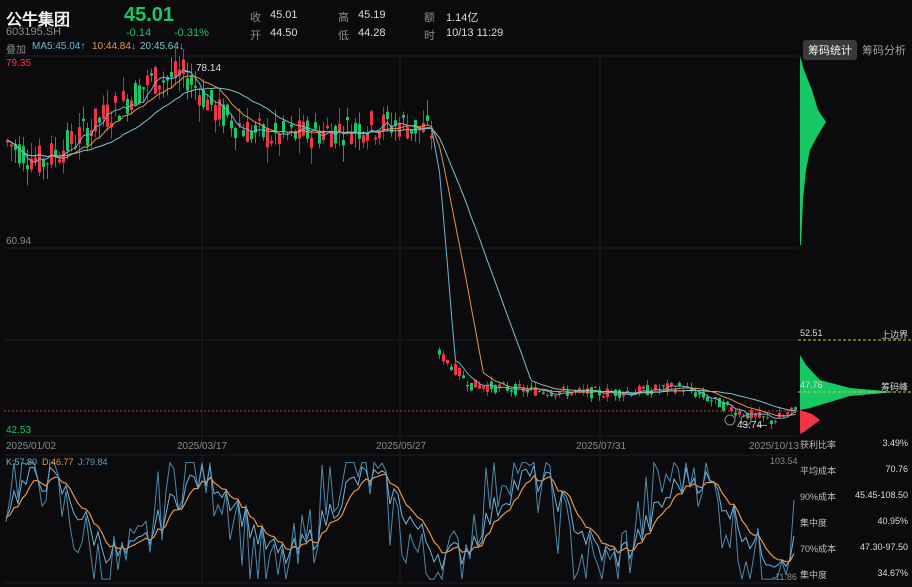 The height and width of the screenshot is (587, 912). Describe the element at coordinates (19, 430) in the screenshot. I see `y-axis-bottom: 42.53` at that location.